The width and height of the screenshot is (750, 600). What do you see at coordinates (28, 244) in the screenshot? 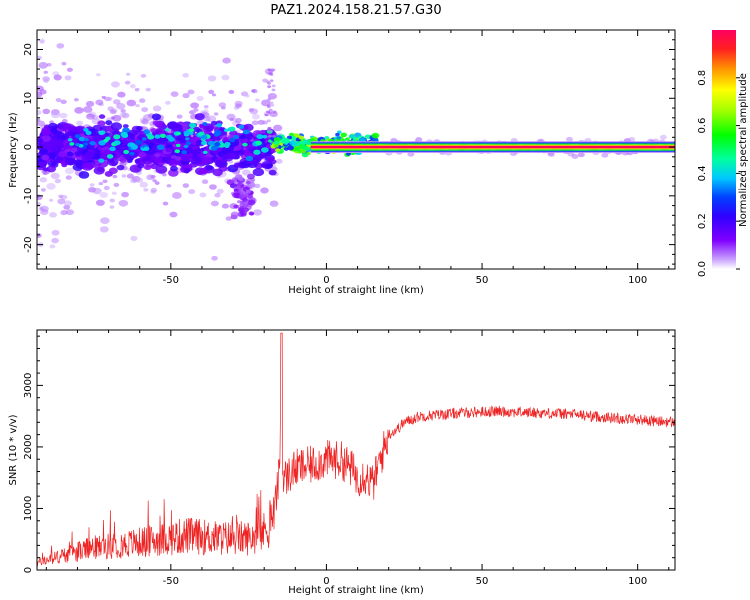
I see `spectrogram-y-tick-label: -20` at bounding box center [28, 244].